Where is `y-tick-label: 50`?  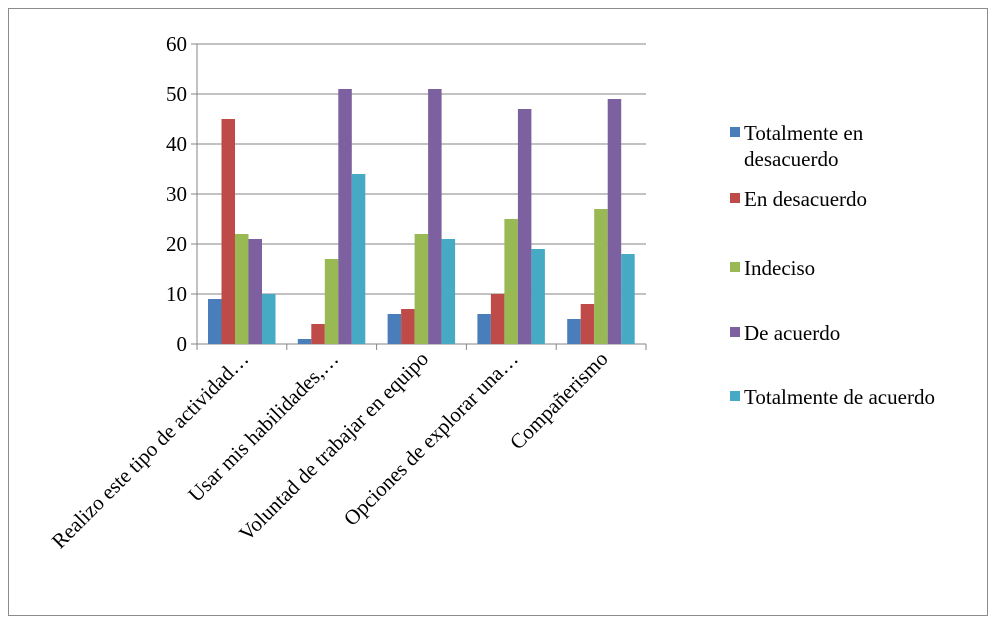 y-tick-label: 50 is located at coordinates (176, 94).